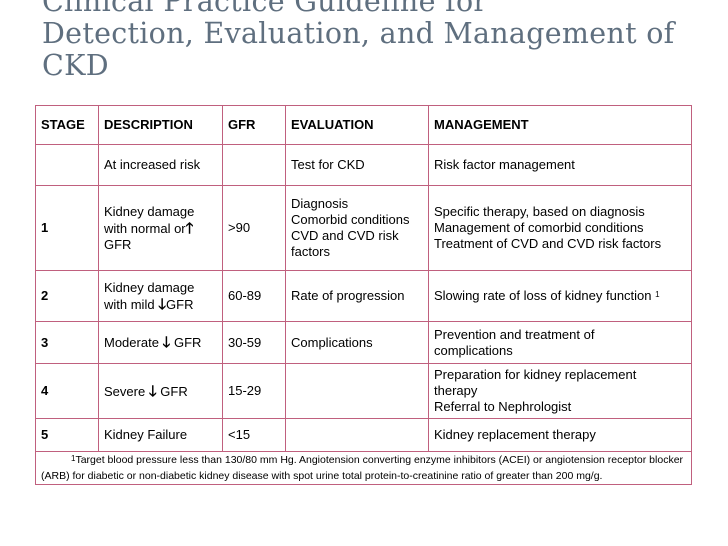 This screenshot has width=728, height=546. Describe the element at coordinates (67, 342) in the screenshot. I see `stage-cell: 3` at that location.